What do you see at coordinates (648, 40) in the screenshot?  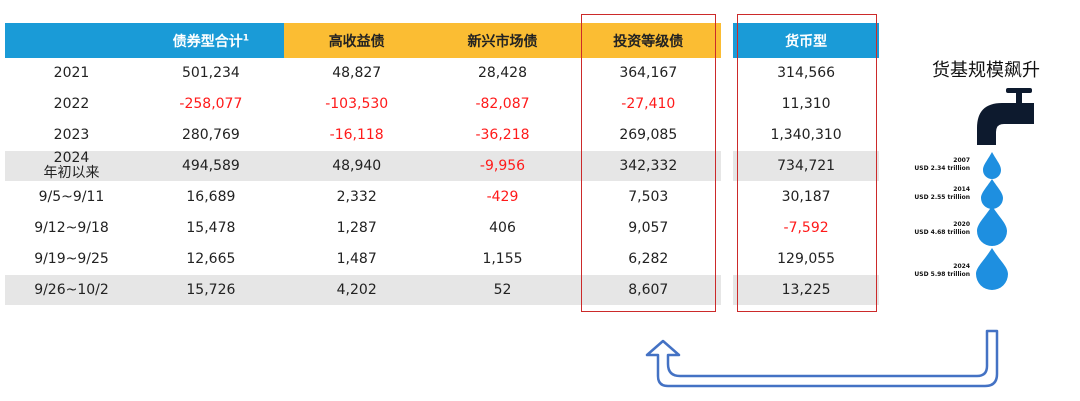 I see `header-investment-grade: 投资等级债` at bounding box center [648, 40].